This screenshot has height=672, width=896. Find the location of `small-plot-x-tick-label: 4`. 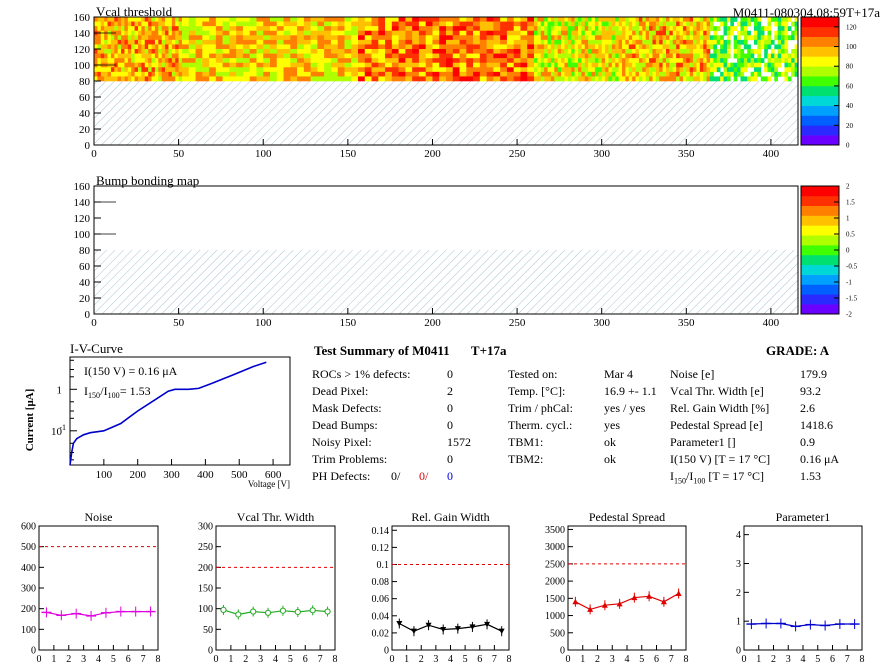

small-plot-x-tick-label: 4 is located at coordinates (803, 659).